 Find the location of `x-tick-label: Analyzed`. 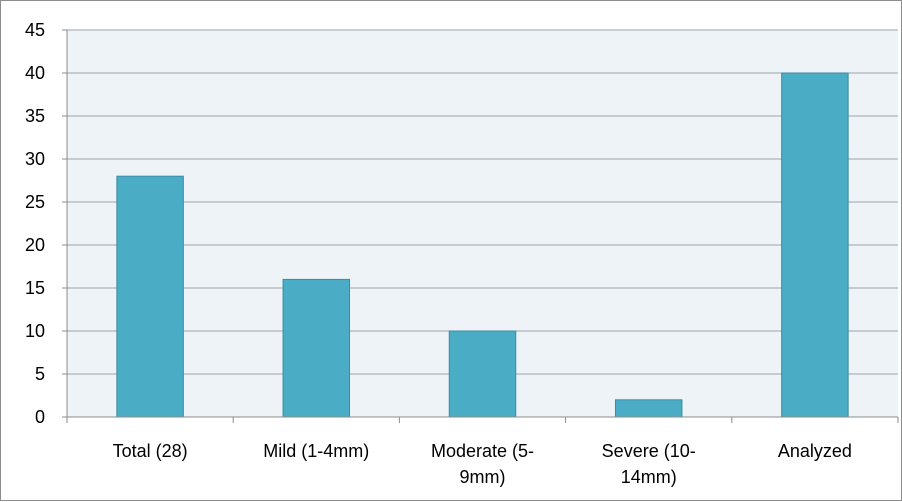

x-tick-label: Analyzed is located at coordinates (815, 451).